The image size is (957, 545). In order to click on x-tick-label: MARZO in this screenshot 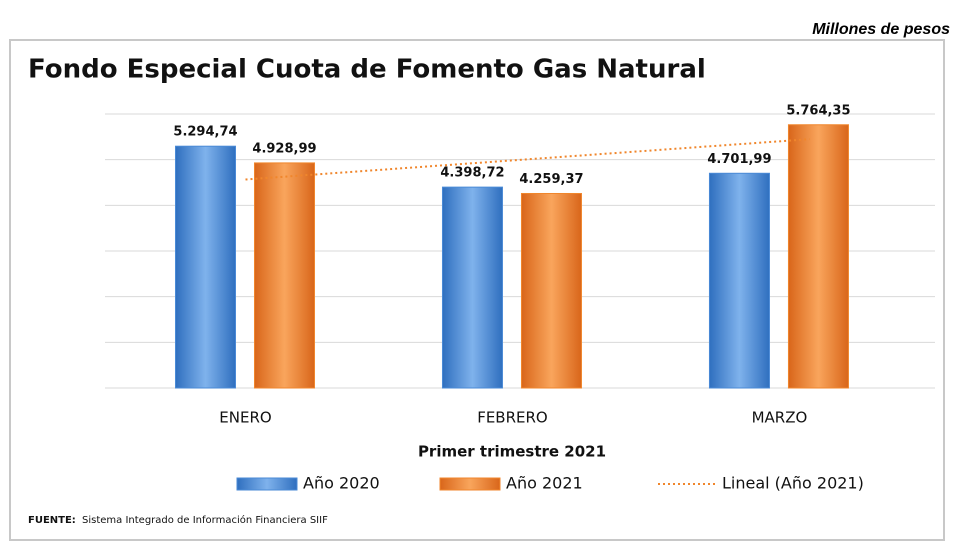, I will do `click(780, 418)`.